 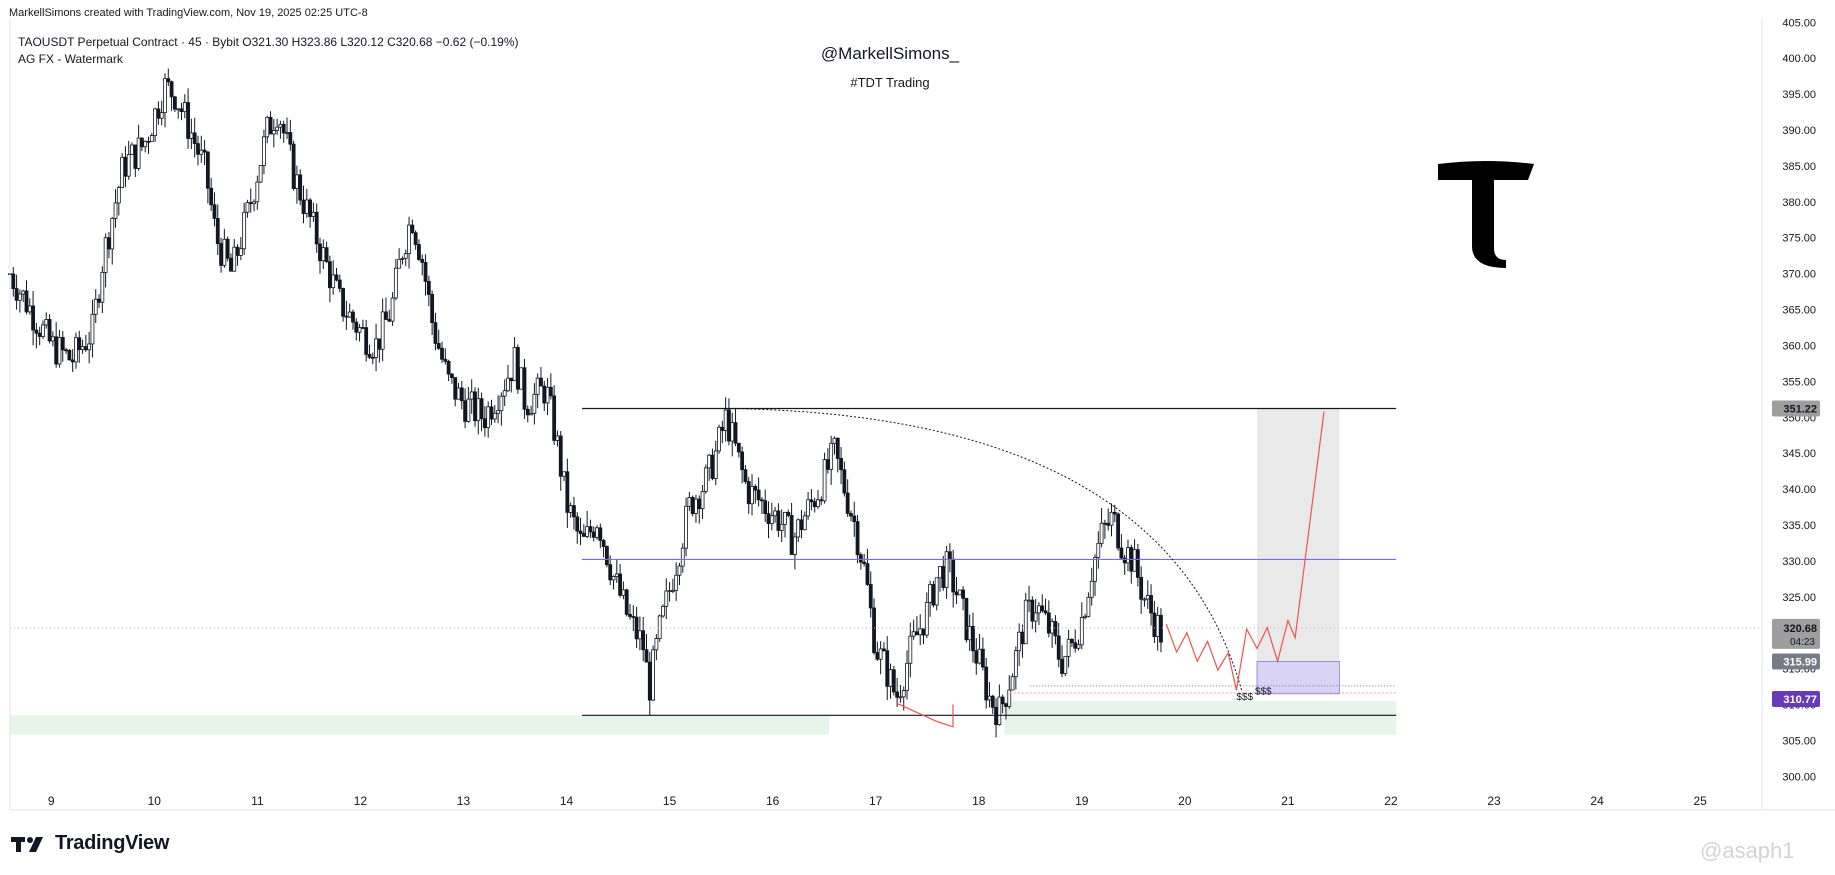 What do you see at coordinates (1486, 214) in the screenshot?
I see `tdt-logo-icon` at bounding box center [1486, 214].